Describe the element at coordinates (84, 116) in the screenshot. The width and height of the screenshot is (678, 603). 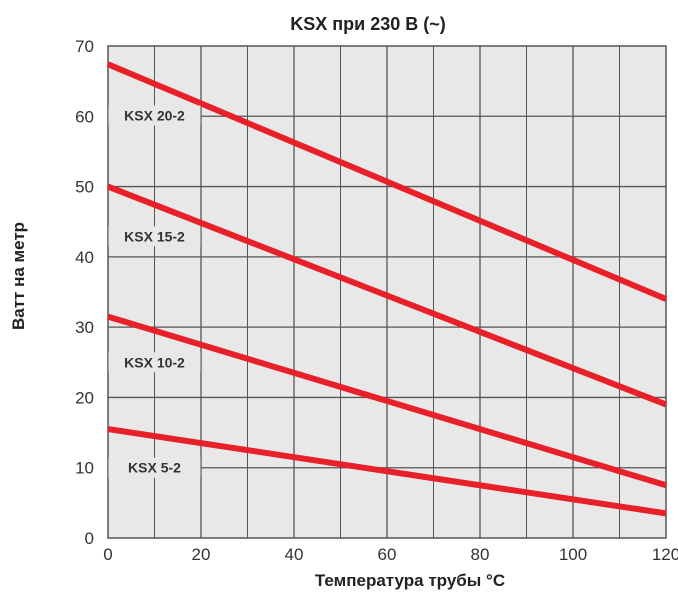
I see `y-tick-label: 60` at that location.